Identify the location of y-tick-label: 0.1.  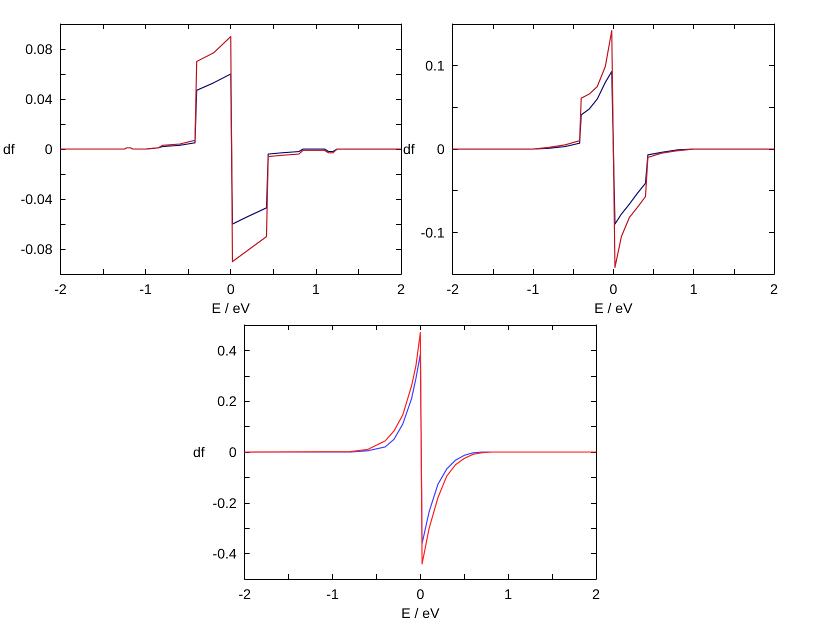
(435, 66).